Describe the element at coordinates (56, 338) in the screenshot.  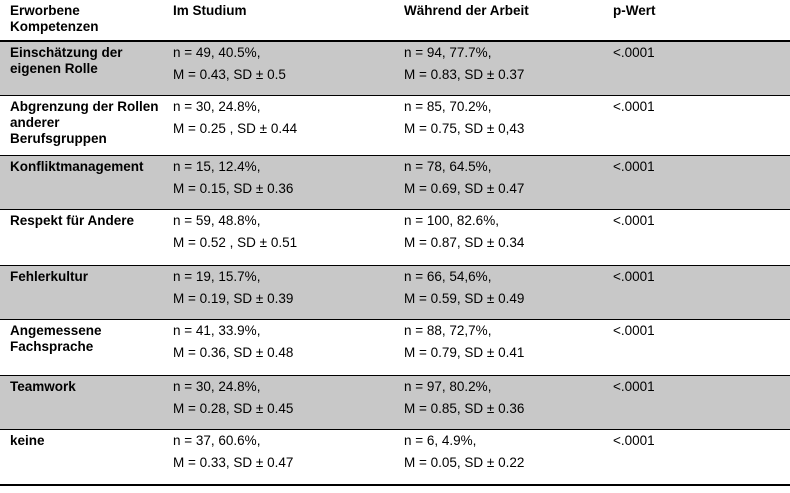
I see `row-label: Angemessene Fachsprache` at that location.